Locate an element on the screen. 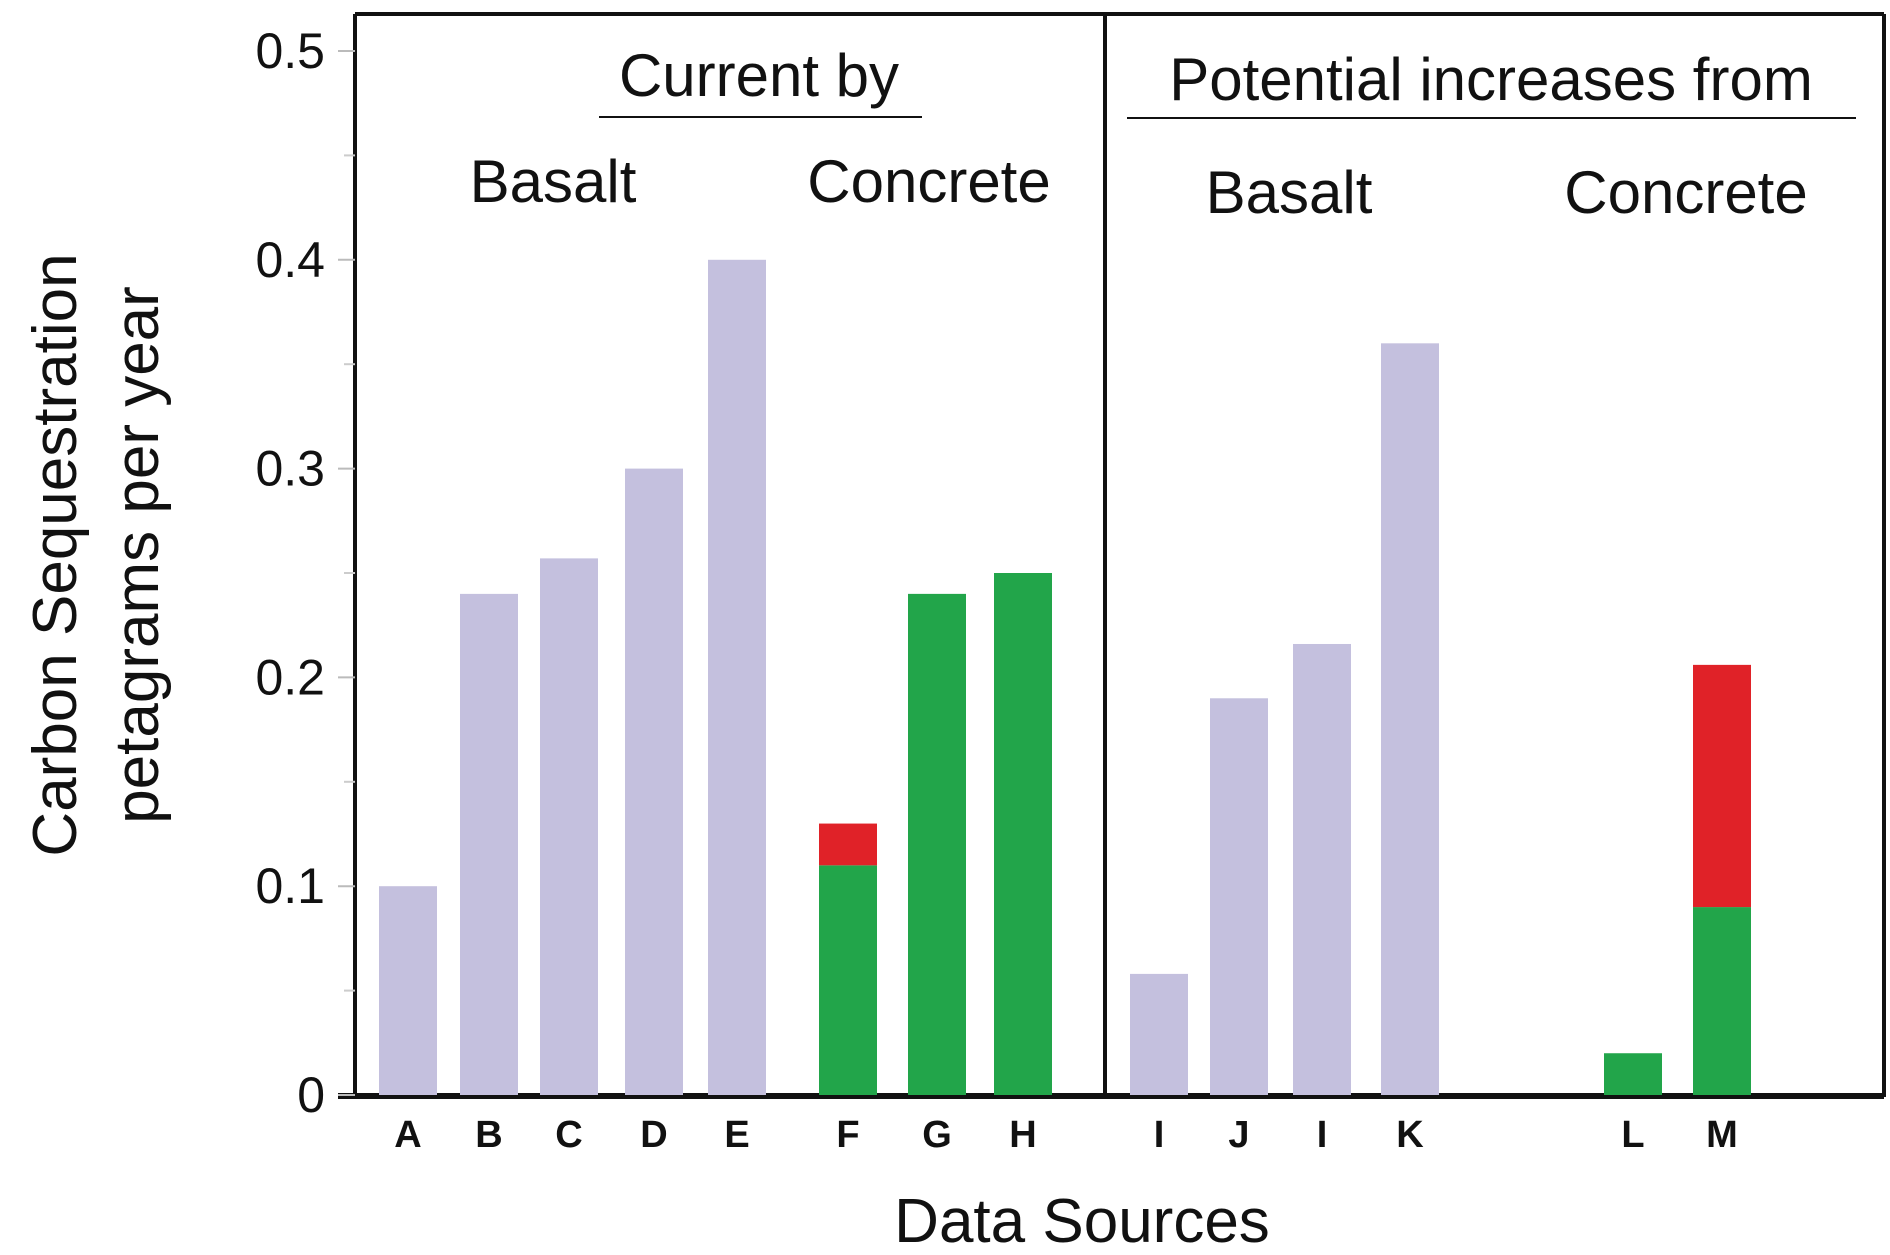 The image size is (1890, 1255). x-tick-label: C is located at coordinates (568, 1135).